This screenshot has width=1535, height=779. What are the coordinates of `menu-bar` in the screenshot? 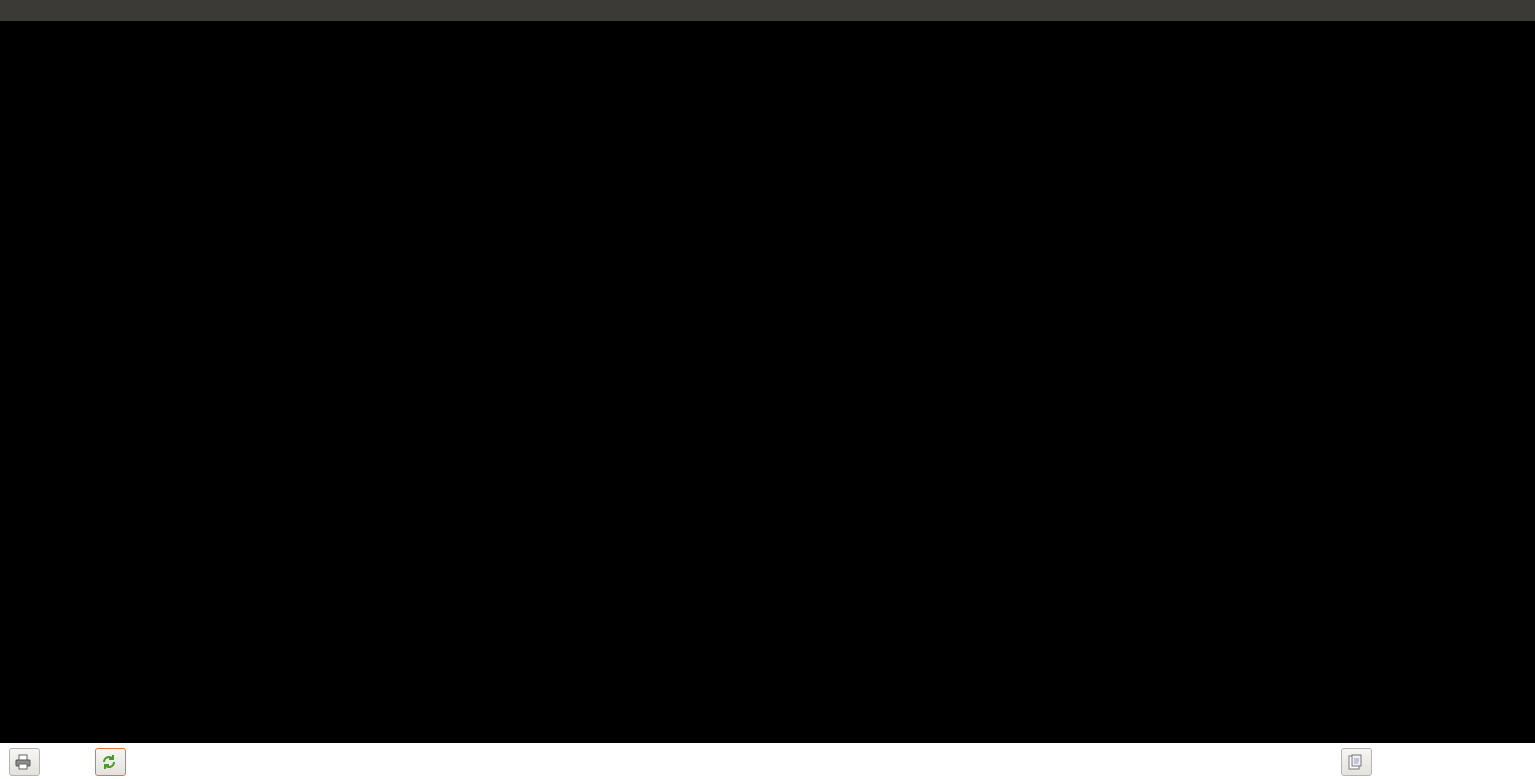 It's located at (767, 10).